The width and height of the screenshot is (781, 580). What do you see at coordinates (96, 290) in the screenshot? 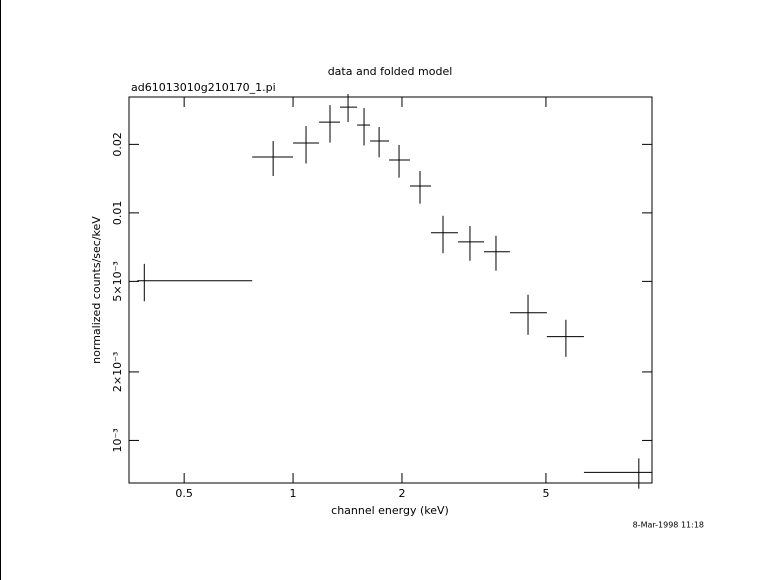
I see `y-axis-label: normalized counts/sec/keV` at bounding box center [96, 290].